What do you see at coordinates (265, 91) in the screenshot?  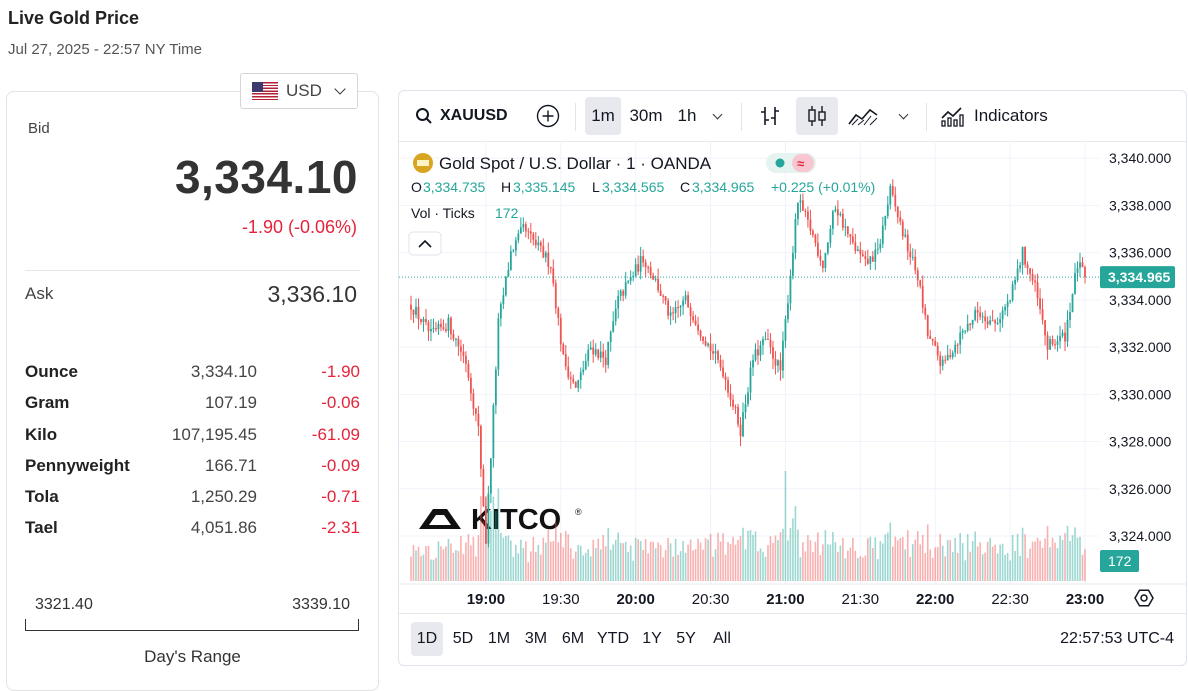 I see `us-flag-icon` at bounding box center [265, 91].